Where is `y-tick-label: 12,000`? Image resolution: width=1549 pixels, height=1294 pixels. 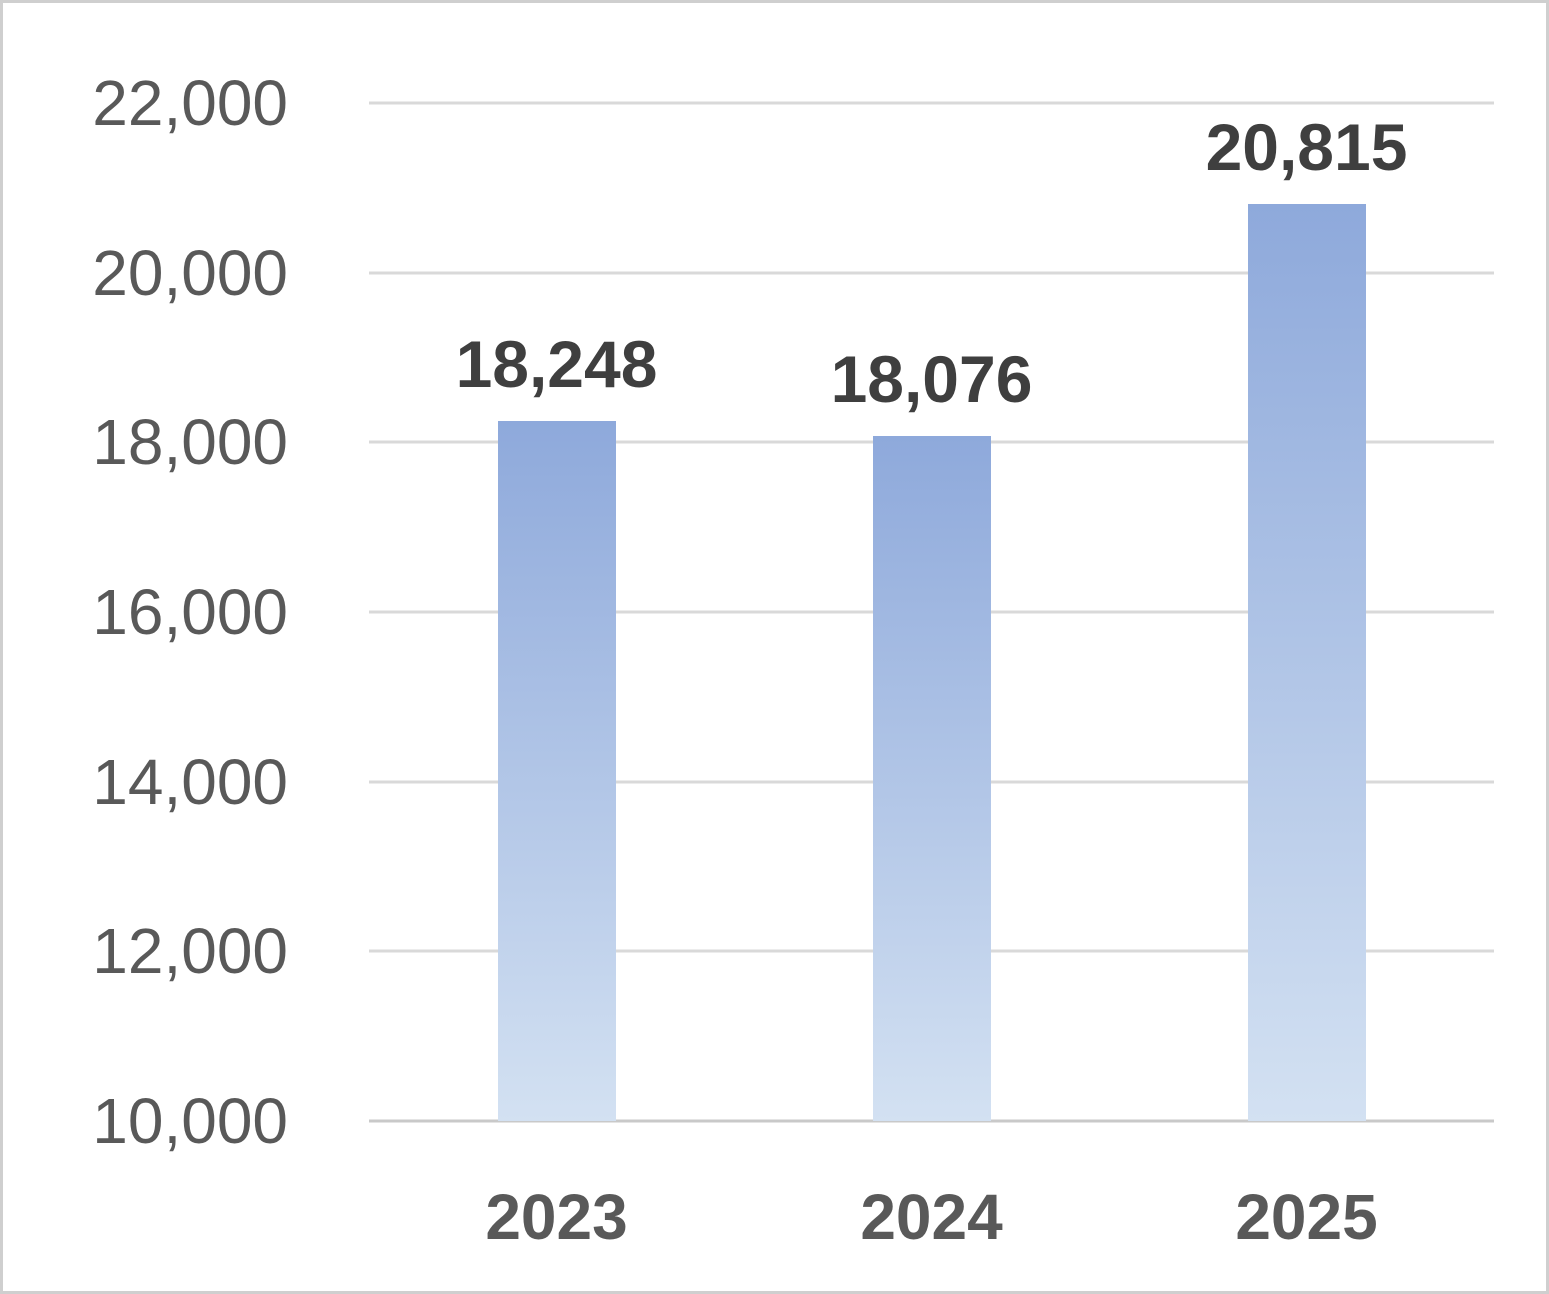 y-tick-label: 12,000 is located at coordinates (190, 951).